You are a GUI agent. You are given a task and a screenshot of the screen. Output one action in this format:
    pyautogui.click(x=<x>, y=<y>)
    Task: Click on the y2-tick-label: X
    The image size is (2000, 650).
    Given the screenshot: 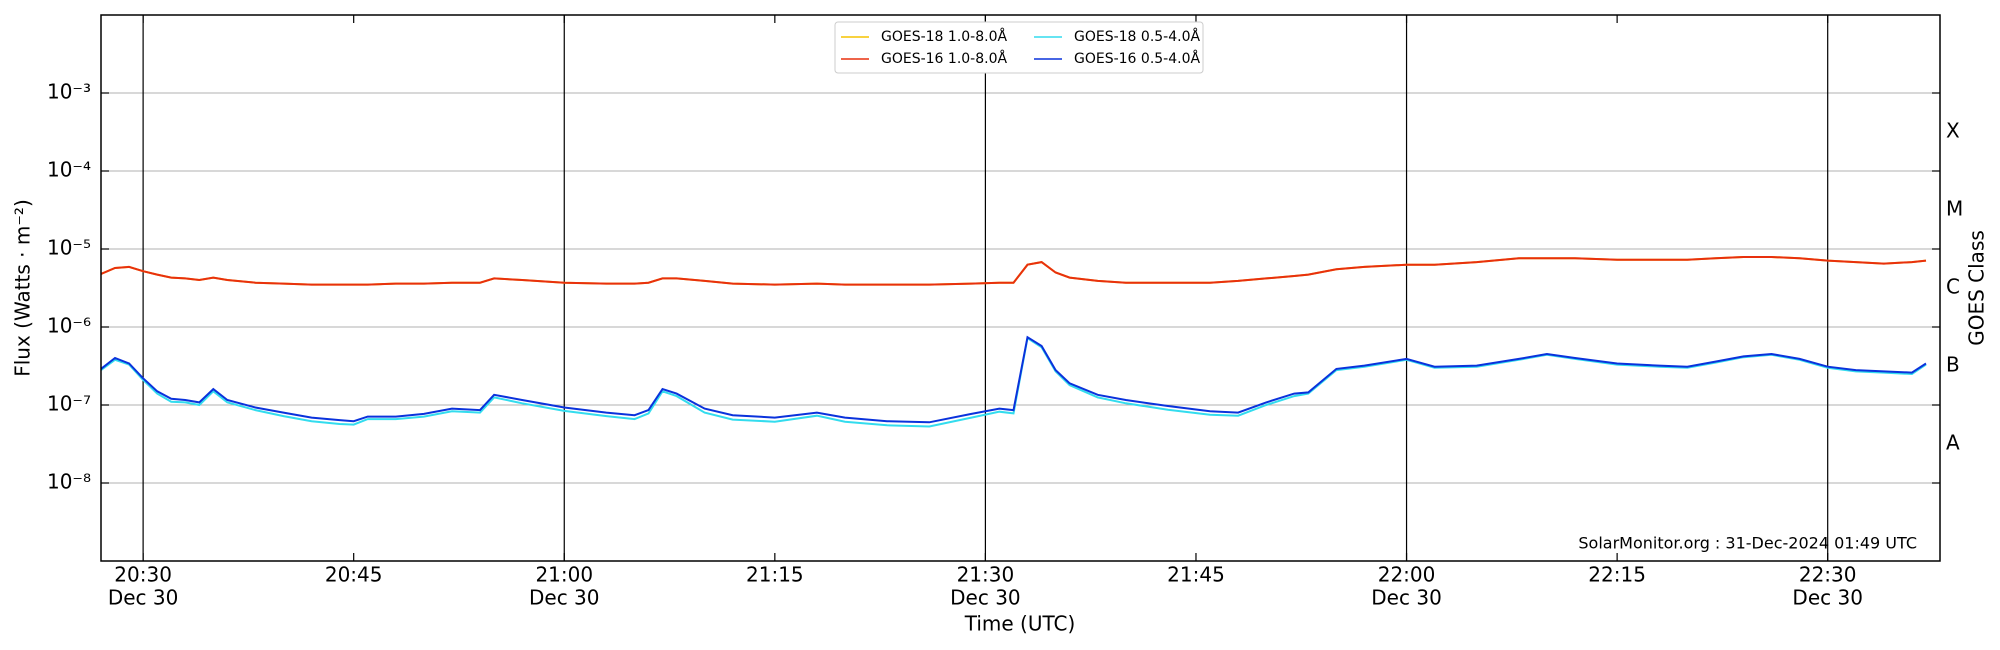 What is the action you would take?
    pyautogui.click(x=1953, y=131)
    